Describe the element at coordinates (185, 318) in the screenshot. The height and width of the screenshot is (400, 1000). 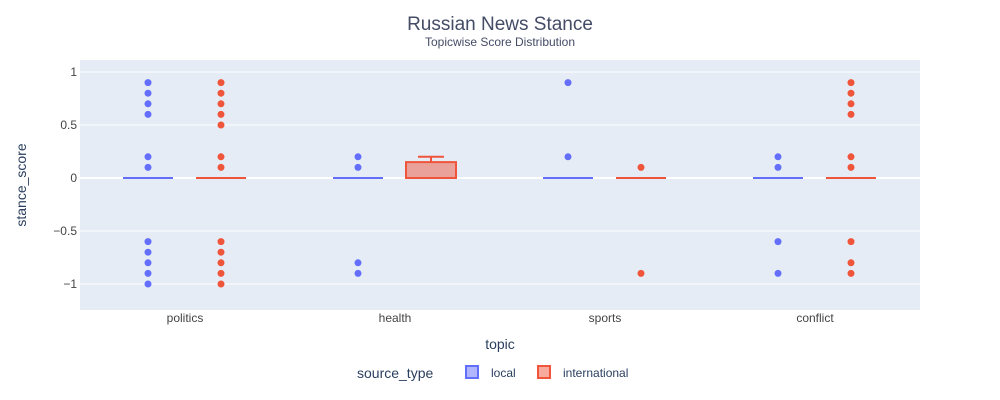
I see `x-tick-label: politics` at that location.